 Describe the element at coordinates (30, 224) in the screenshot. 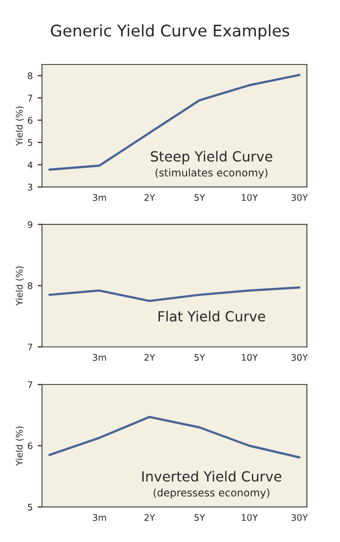

I see `y-tick-label: 9` at that location.